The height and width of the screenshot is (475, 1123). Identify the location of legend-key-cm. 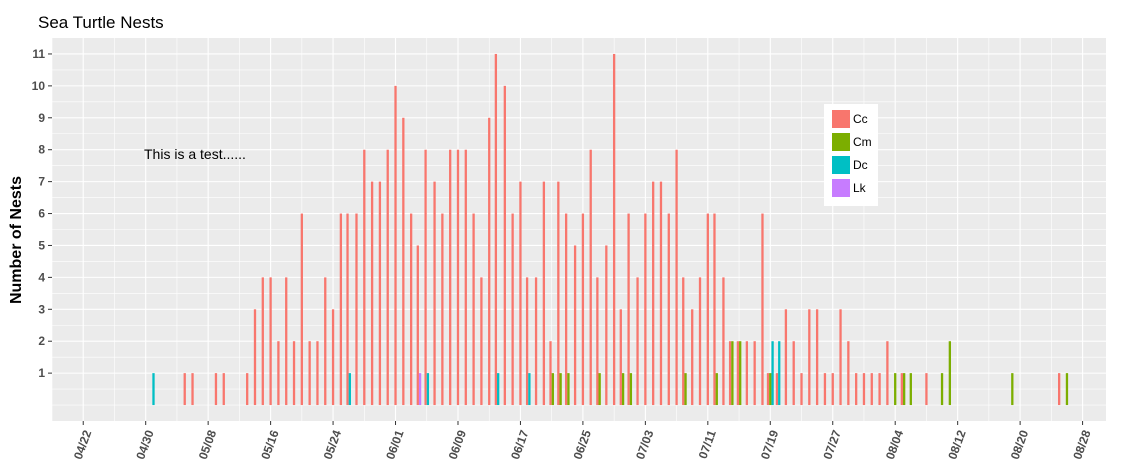
(841, 142).